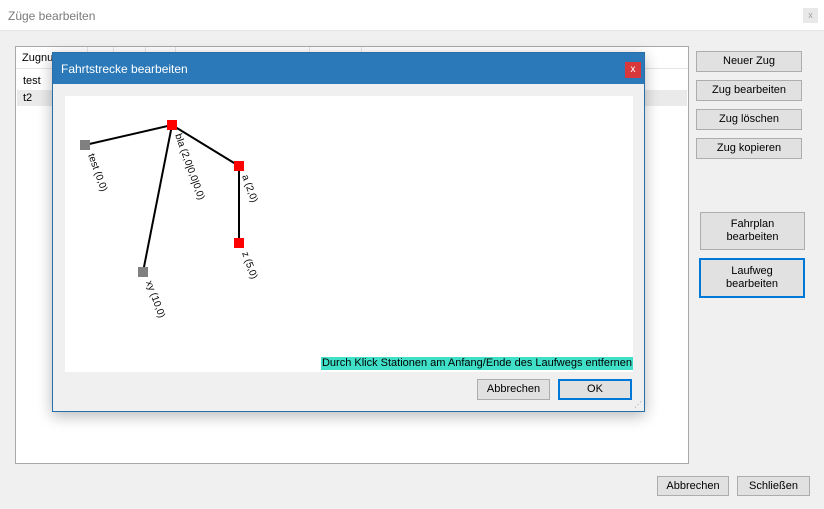 The image size is (824, 509). Describe the element at coordinates (32, 81) in the screenshot. I see `table-row: test` at that location.